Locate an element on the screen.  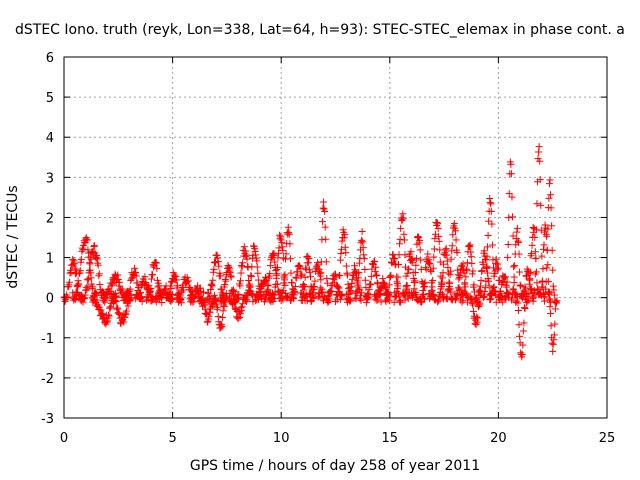
y-tick-label: 6 is located at coordinates (50, 58).